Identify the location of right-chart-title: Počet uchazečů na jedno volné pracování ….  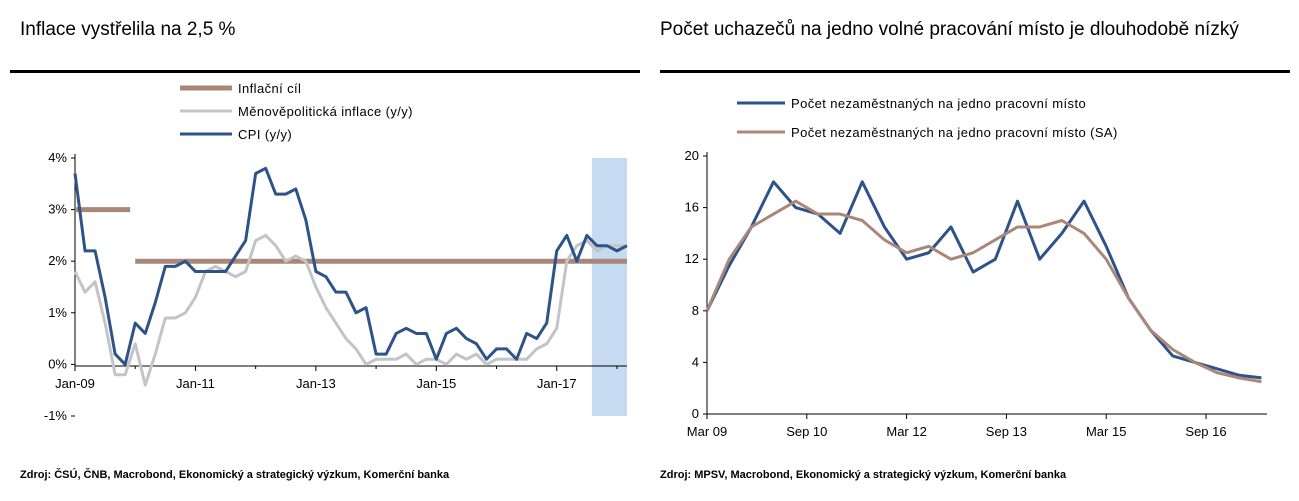
(949, 29).